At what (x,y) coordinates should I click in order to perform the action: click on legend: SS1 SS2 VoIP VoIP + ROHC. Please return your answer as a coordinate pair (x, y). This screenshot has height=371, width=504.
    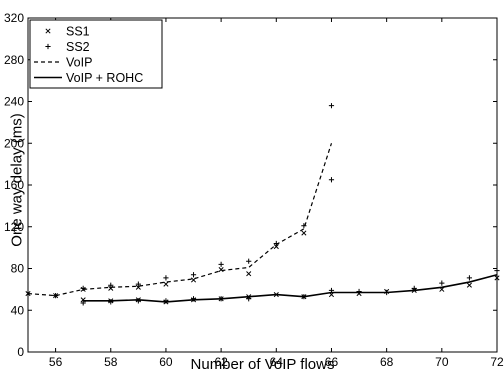
    Looking at the image, I should click on (96, 54).